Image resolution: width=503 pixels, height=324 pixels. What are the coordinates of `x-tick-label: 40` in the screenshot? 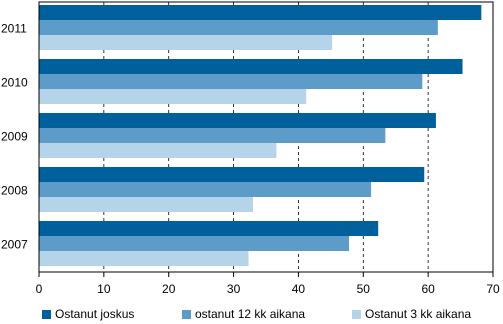 It's located at (299, 289).